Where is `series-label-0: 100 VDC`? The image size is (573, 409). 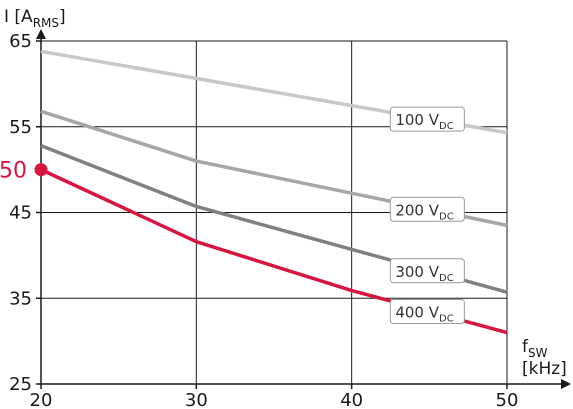
series-label-0: 100 VDC is located at coordinates (427, 119).